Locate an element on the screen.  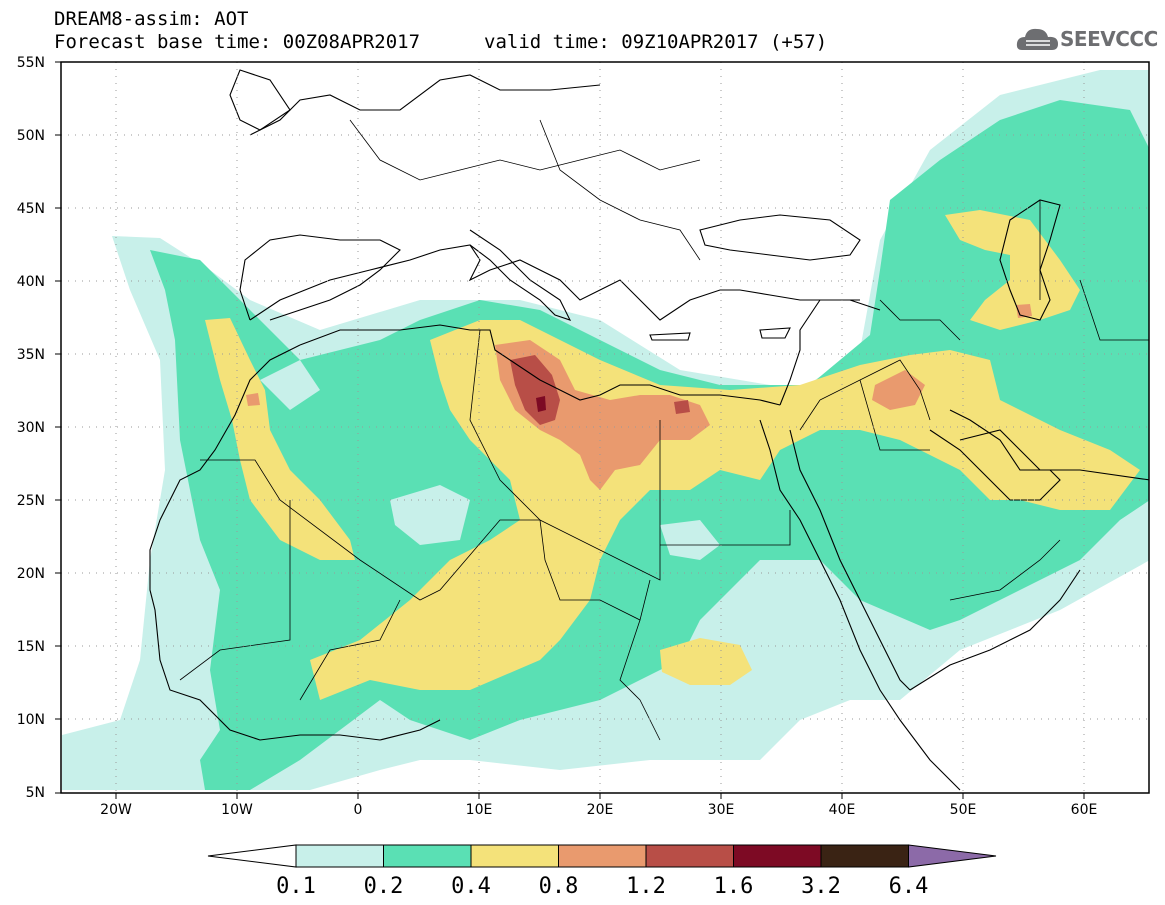
lat-label: 30N is located at coordinates (31, 428).